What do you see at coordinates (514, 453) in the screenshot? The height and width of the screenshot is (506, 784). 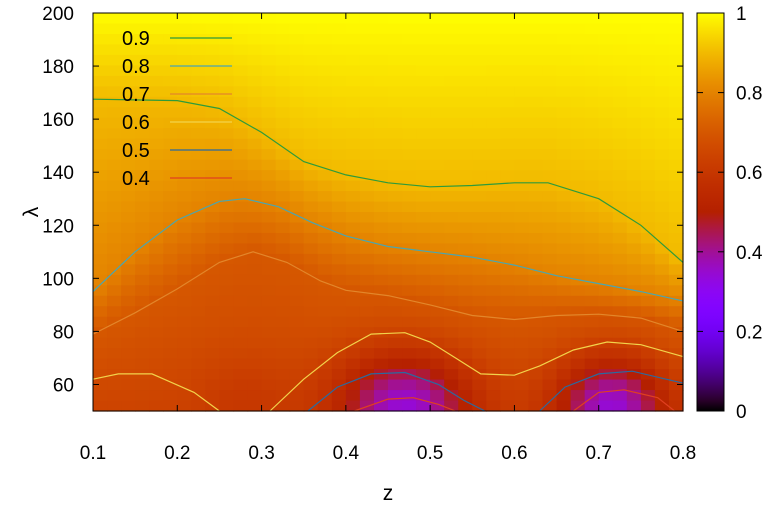 I see `x-tick-label: 0.6` at bounding box center [514, 453].